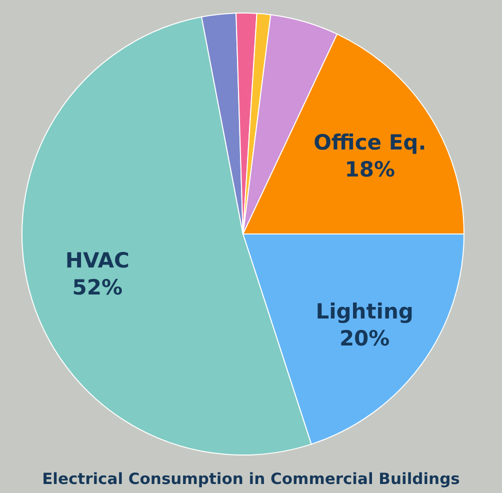 Image resolution: width=502 pixels, height=493 pixels. I want to click on slice-label: Office Eq., so click(370, 142).